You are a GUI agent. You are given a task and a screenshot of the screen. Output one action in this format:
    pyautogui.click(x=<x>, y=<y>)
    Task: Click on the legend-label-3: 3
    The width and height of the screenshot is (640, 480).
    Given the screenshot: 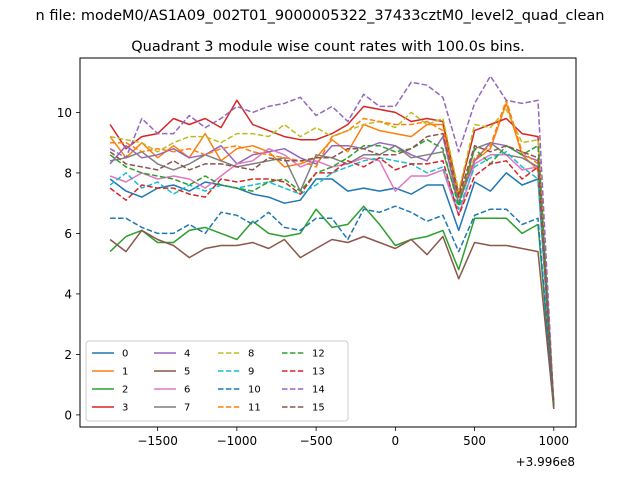 What is the action you would take?
    pyautogui.click(x=125, y=408)
    